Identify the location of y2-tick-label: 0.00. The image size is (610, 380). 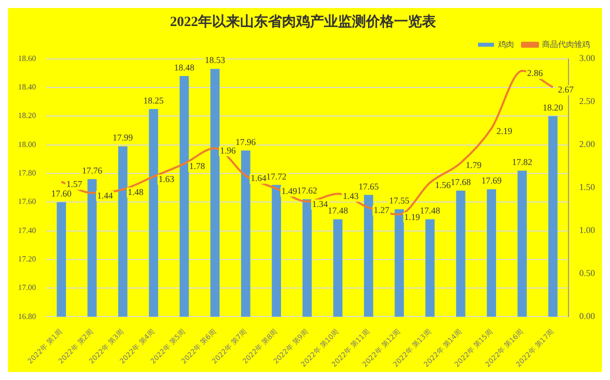
(587, 316).